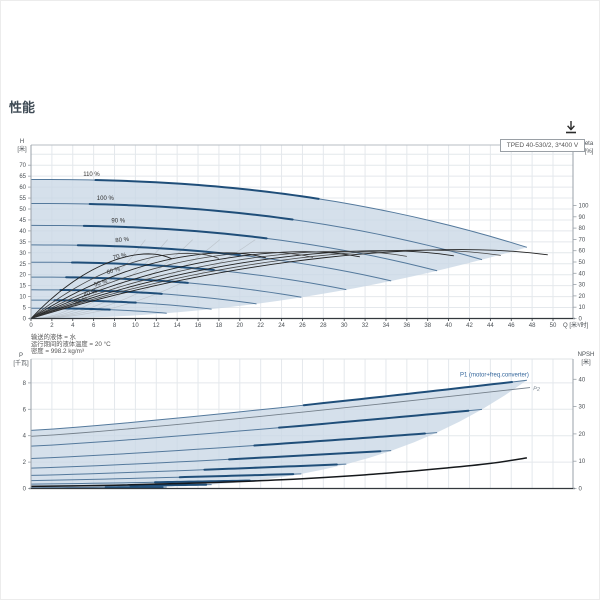 This screenshot has height=600, width=600. What do you see at coordinates (22, 276) in the screenshot?
I see `h-tick-label: 20` at bounding box center [22, 276].